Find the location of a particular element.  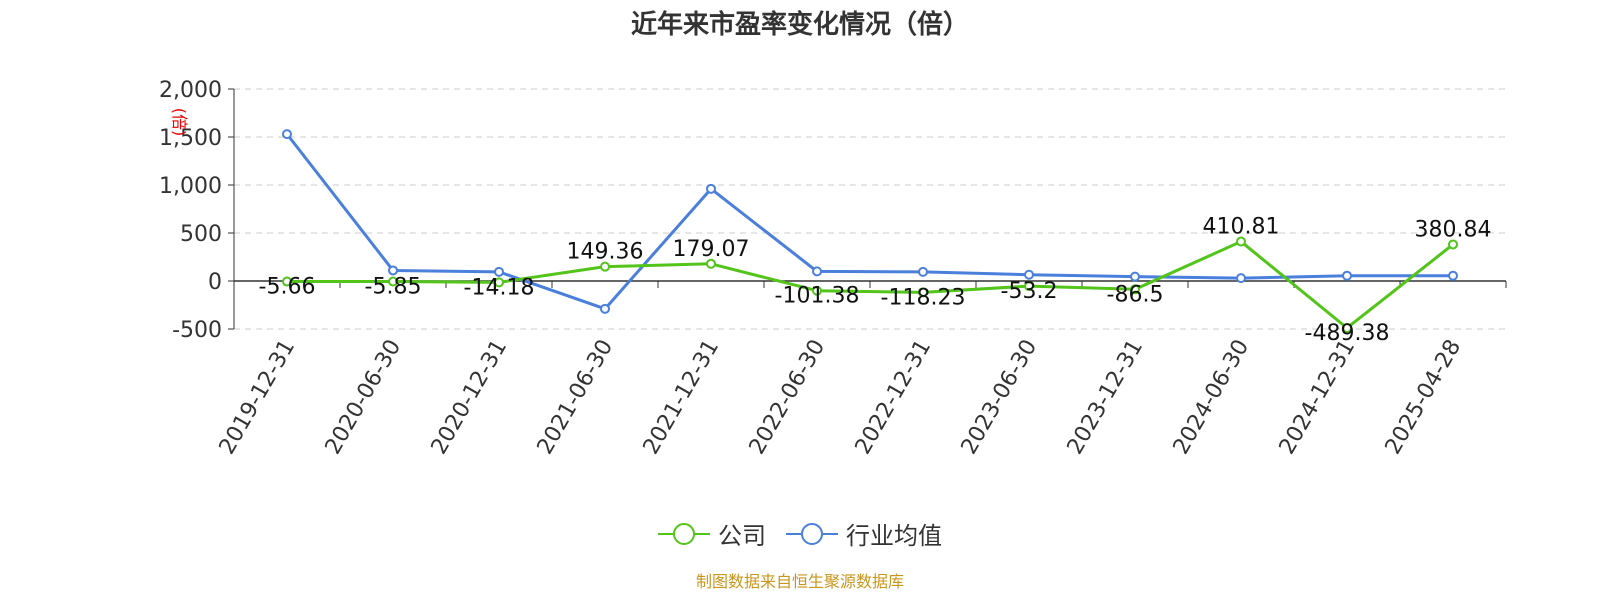

x-tick-label: 2022-12-31 is located at coordinates (894, 397).